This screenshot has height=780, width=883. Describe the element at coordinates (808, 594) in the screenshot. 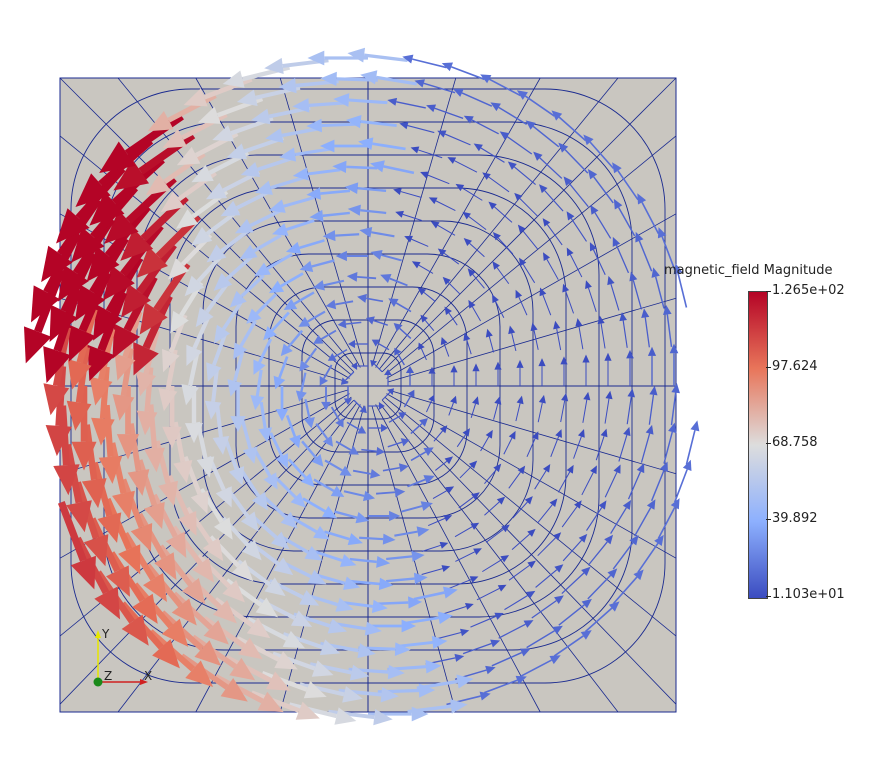

I see `colorbar-min-label: 1.103e+01` at that location.